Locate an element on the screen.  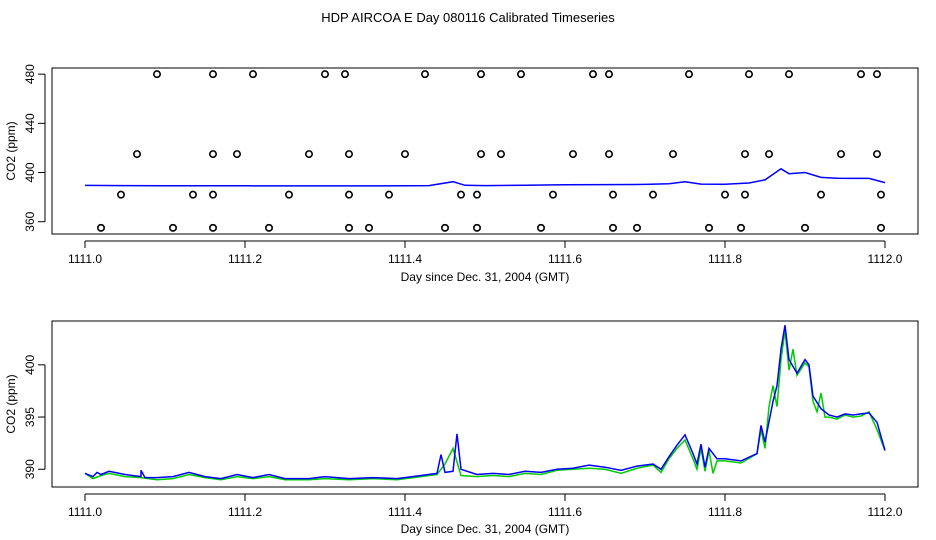
bottom-x-axis: 1111.0 1111.2 1111.4 1111.6 1111.8 1112.0 is located at coordinates (485, 506).